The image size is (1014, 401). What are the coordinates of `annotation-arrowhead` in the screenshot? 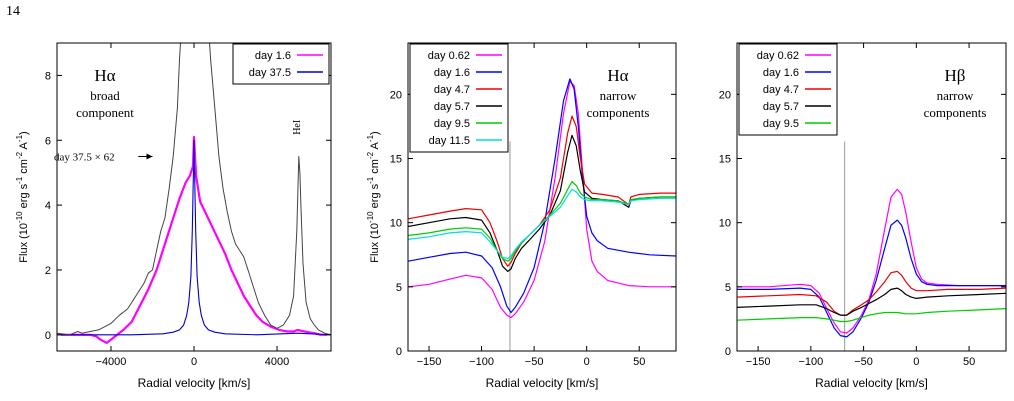 It's located at (149, 156).